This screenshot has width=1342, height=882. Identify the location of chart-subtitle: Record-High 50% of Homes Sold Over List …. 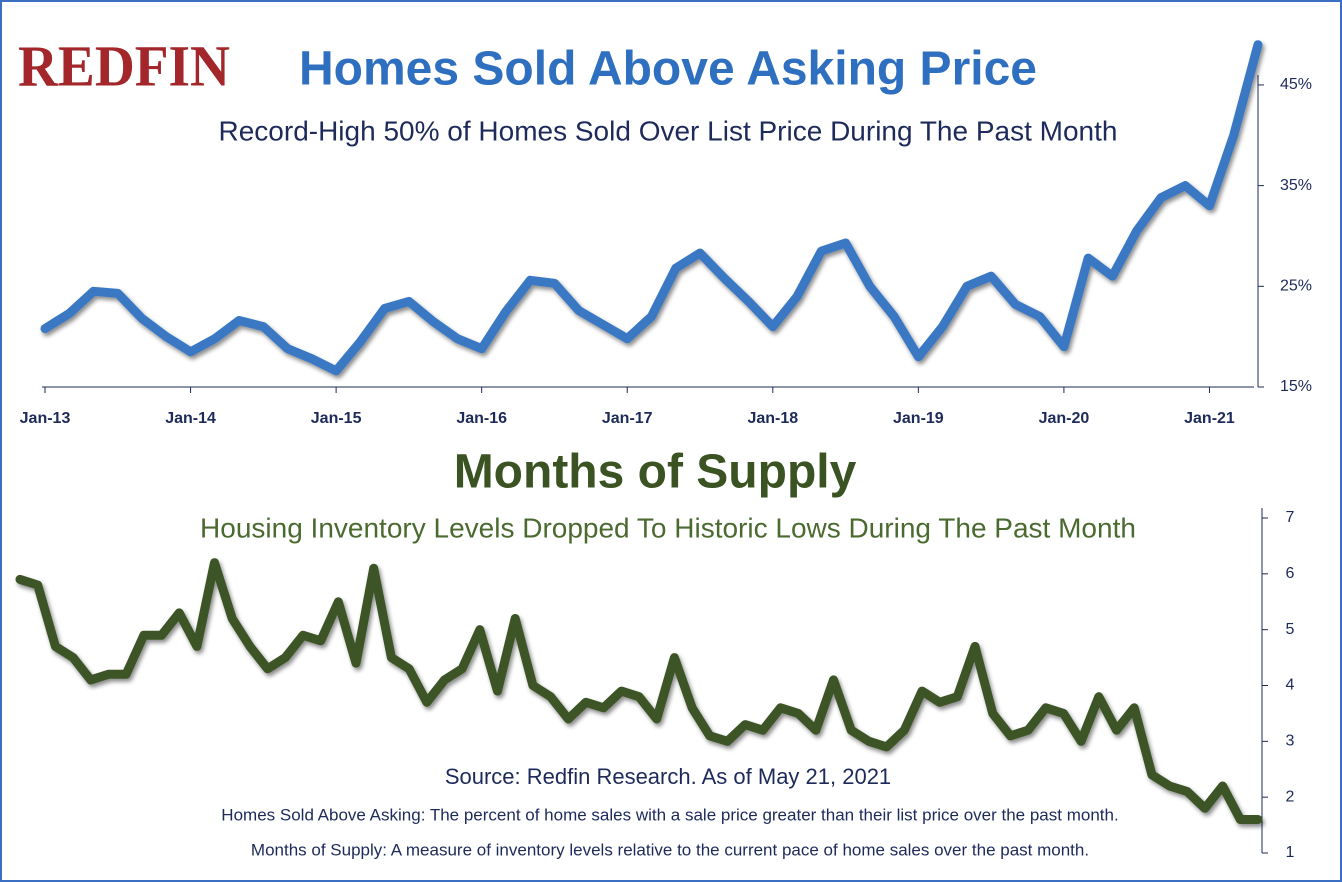
(668, 130).